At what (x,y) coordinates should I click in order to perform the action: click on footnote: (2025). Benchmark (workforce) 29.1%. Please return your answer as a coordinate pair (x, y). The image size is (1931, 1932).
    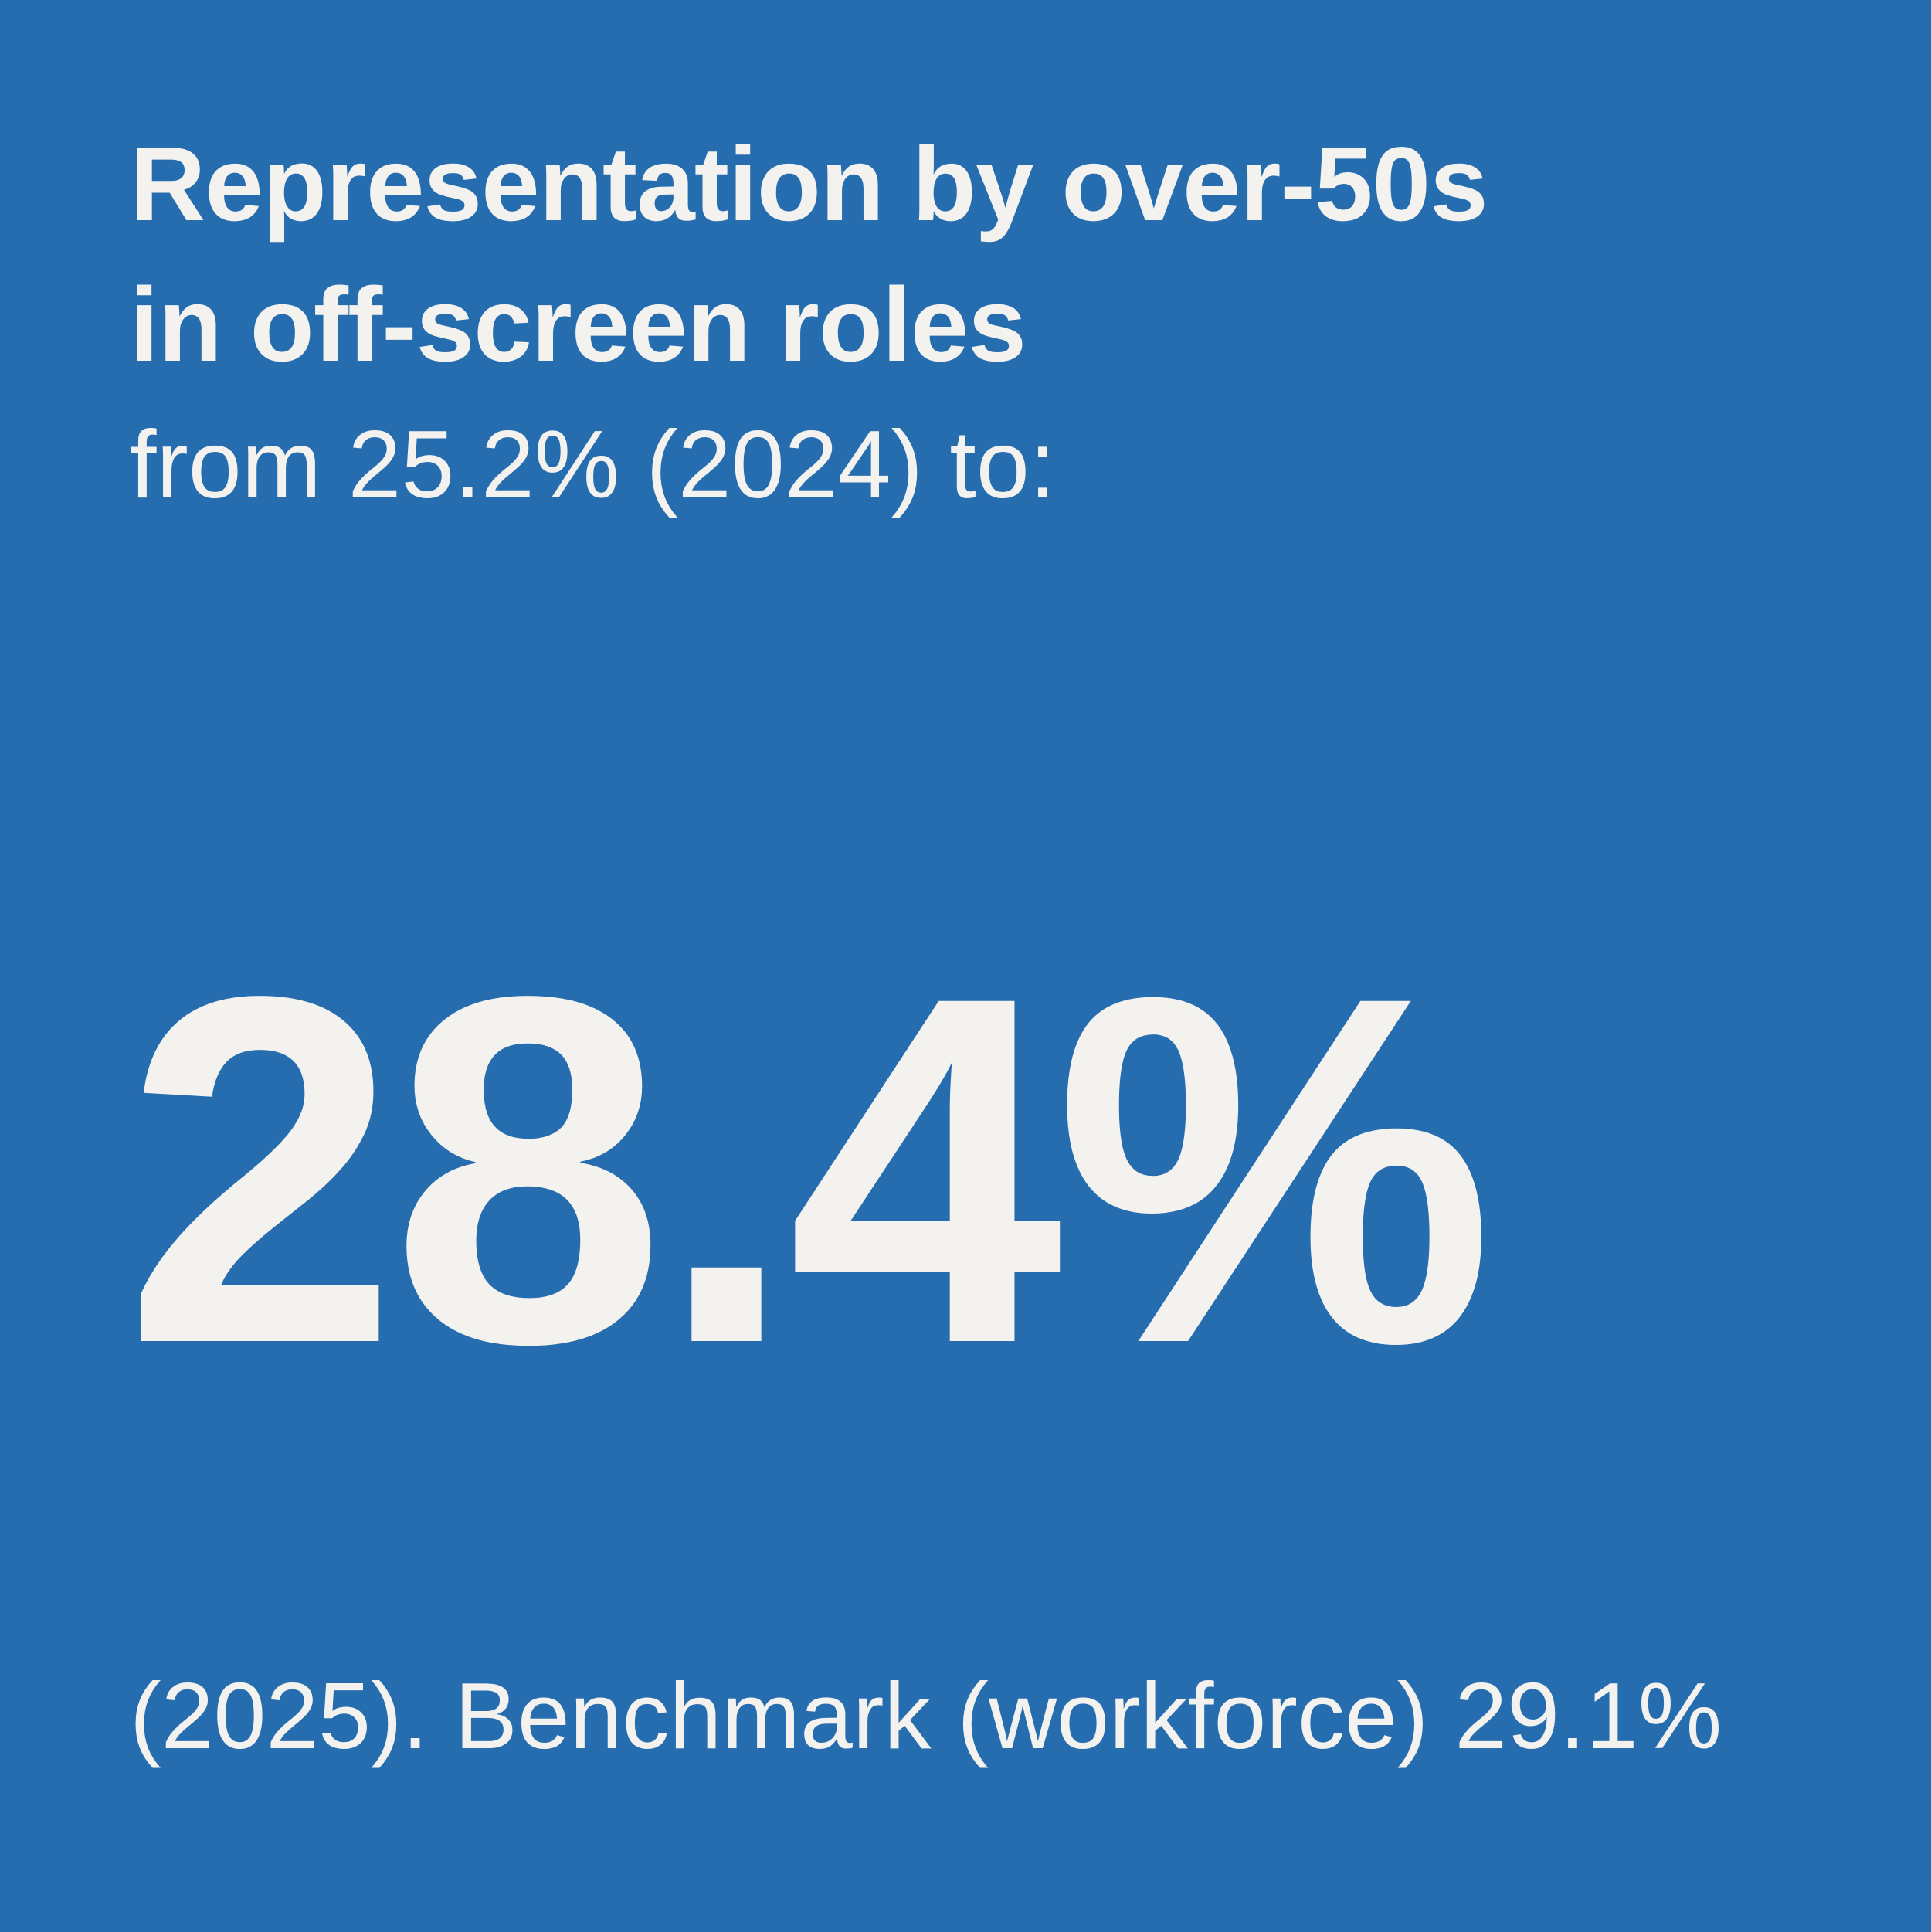
    Looking at the image, I should click on (926, 1716).